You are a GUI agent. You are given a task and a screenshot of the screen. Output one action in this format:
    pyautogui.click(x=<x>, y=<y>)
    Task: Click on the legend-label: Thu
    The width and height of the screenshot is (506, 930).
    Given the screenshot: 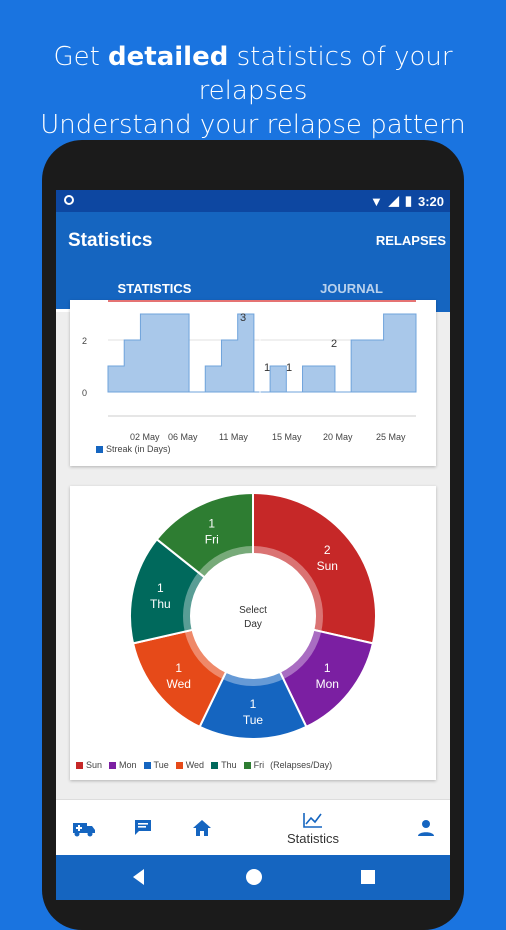 What is the action you would take?
    pyautogui.click(x=229, y=765)
    